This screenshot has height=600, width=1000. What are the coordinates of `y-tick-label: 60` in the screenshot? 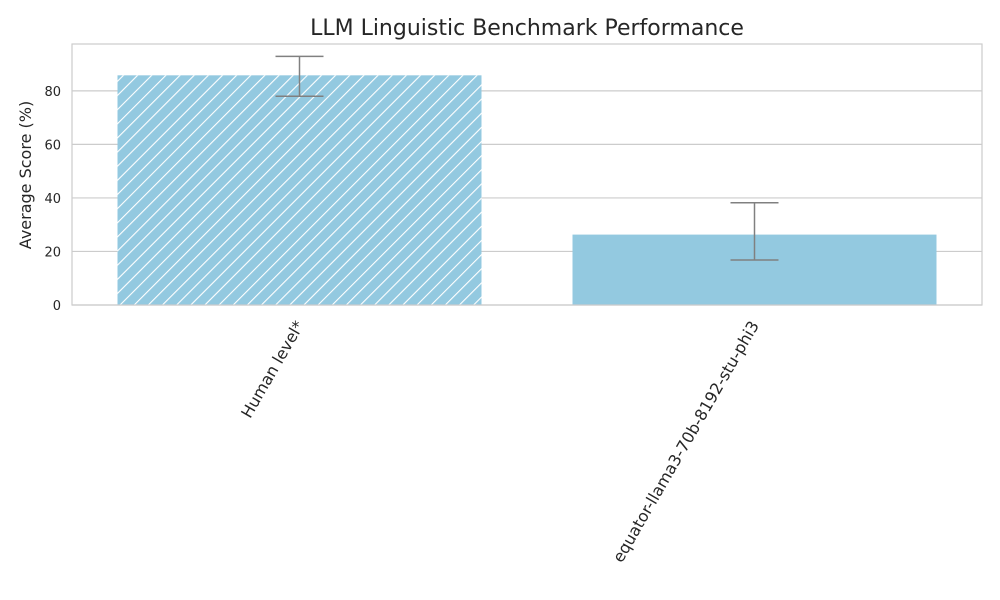 It's located at (52, 145).